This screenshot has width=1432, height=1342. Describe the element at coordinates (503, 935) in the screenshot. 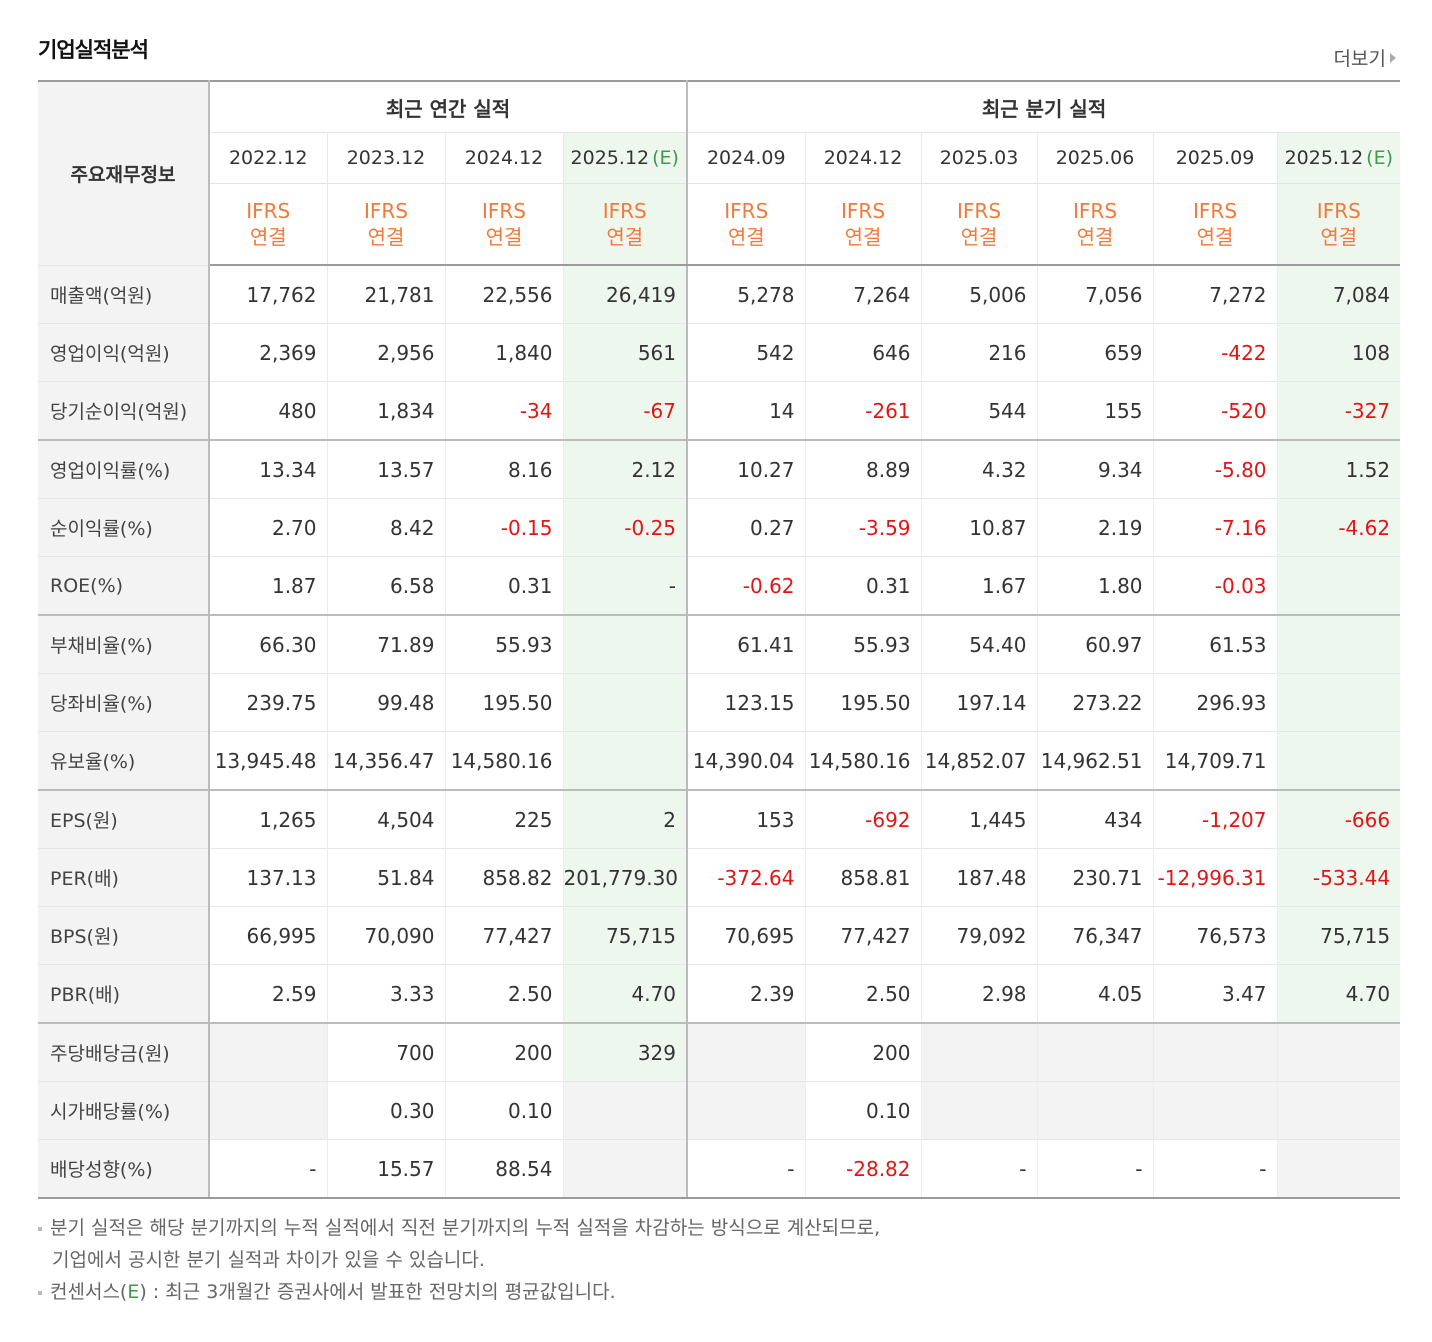

I see `value-cell: 77,427` at that location.